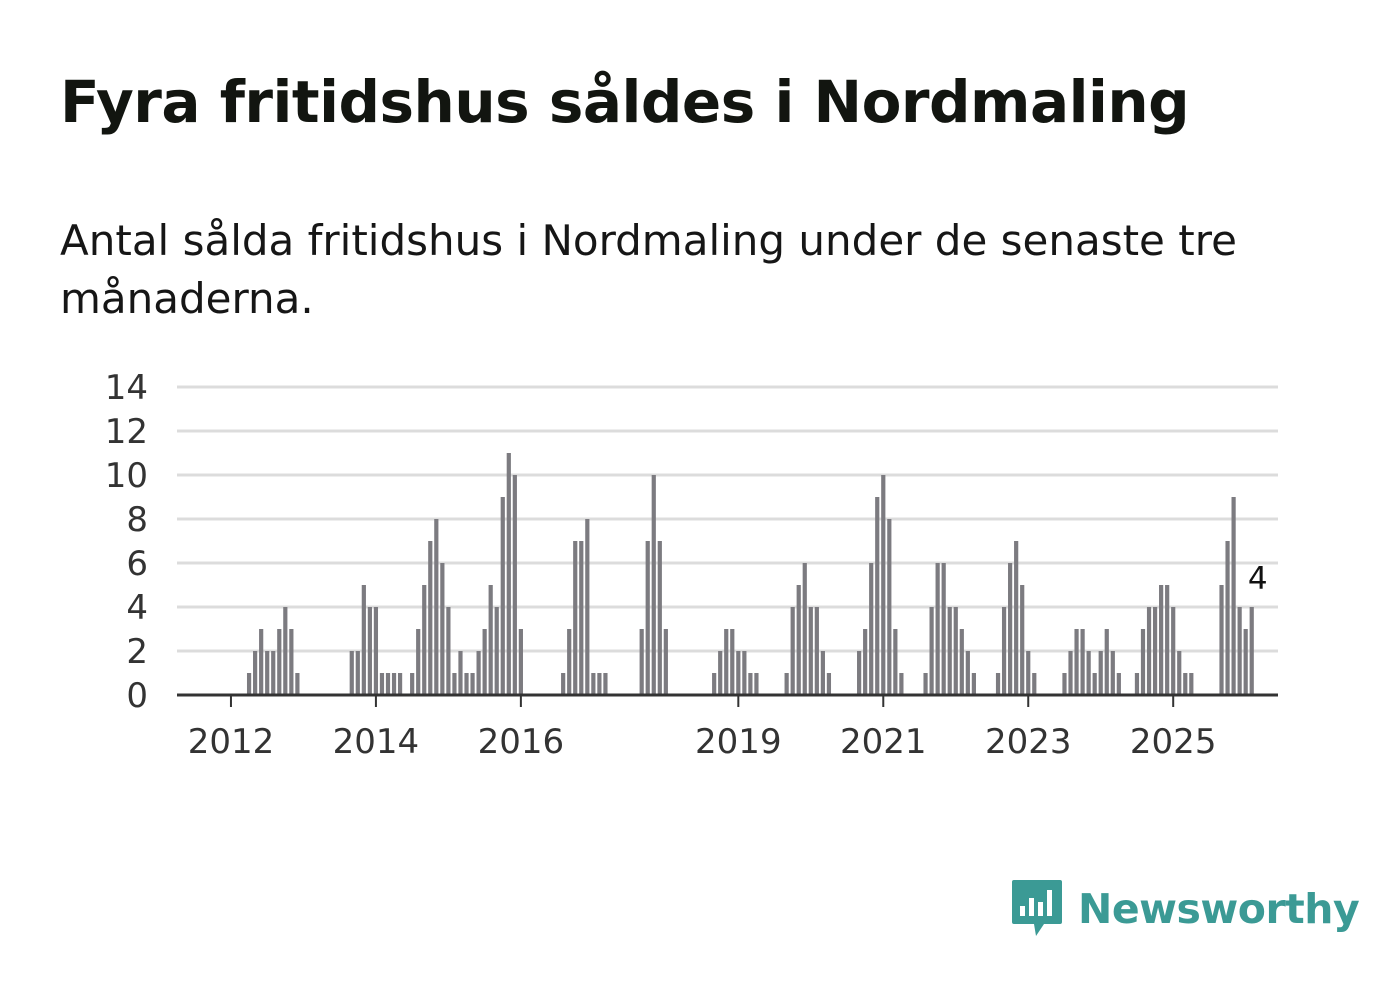 The width and height of the screenshot is (1382, 999). I want to click on x-tick-label: 2023, so click(1028, 742).